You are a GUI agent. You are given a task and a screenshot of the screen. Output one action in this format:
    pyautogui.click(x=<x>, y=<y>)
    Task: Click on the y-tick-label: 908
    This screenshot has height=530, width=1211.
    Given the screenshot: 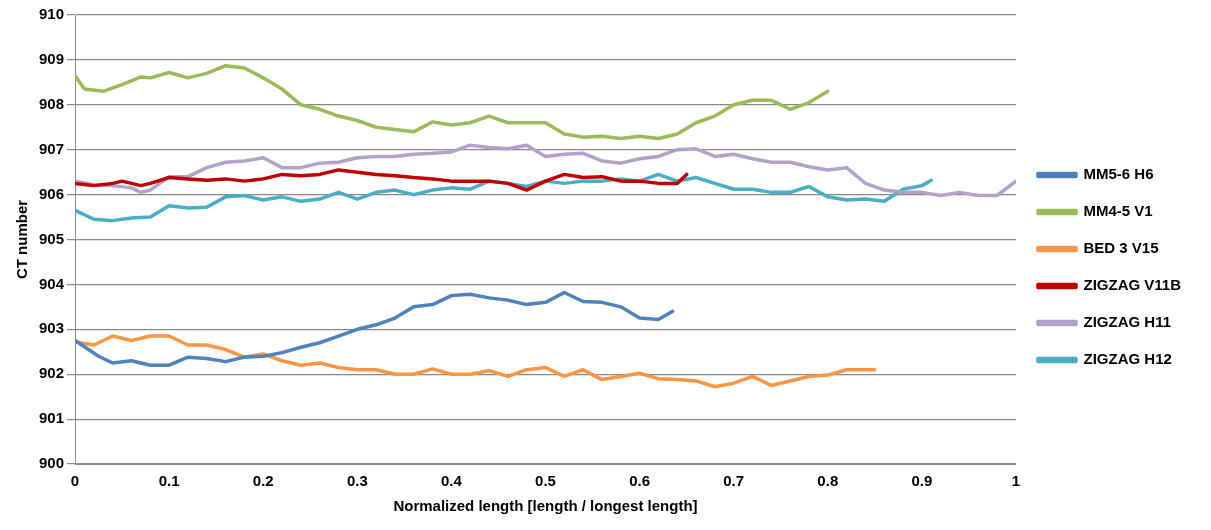 What is the action you would take?
    pyautogui.click(x=52, y=103)
    